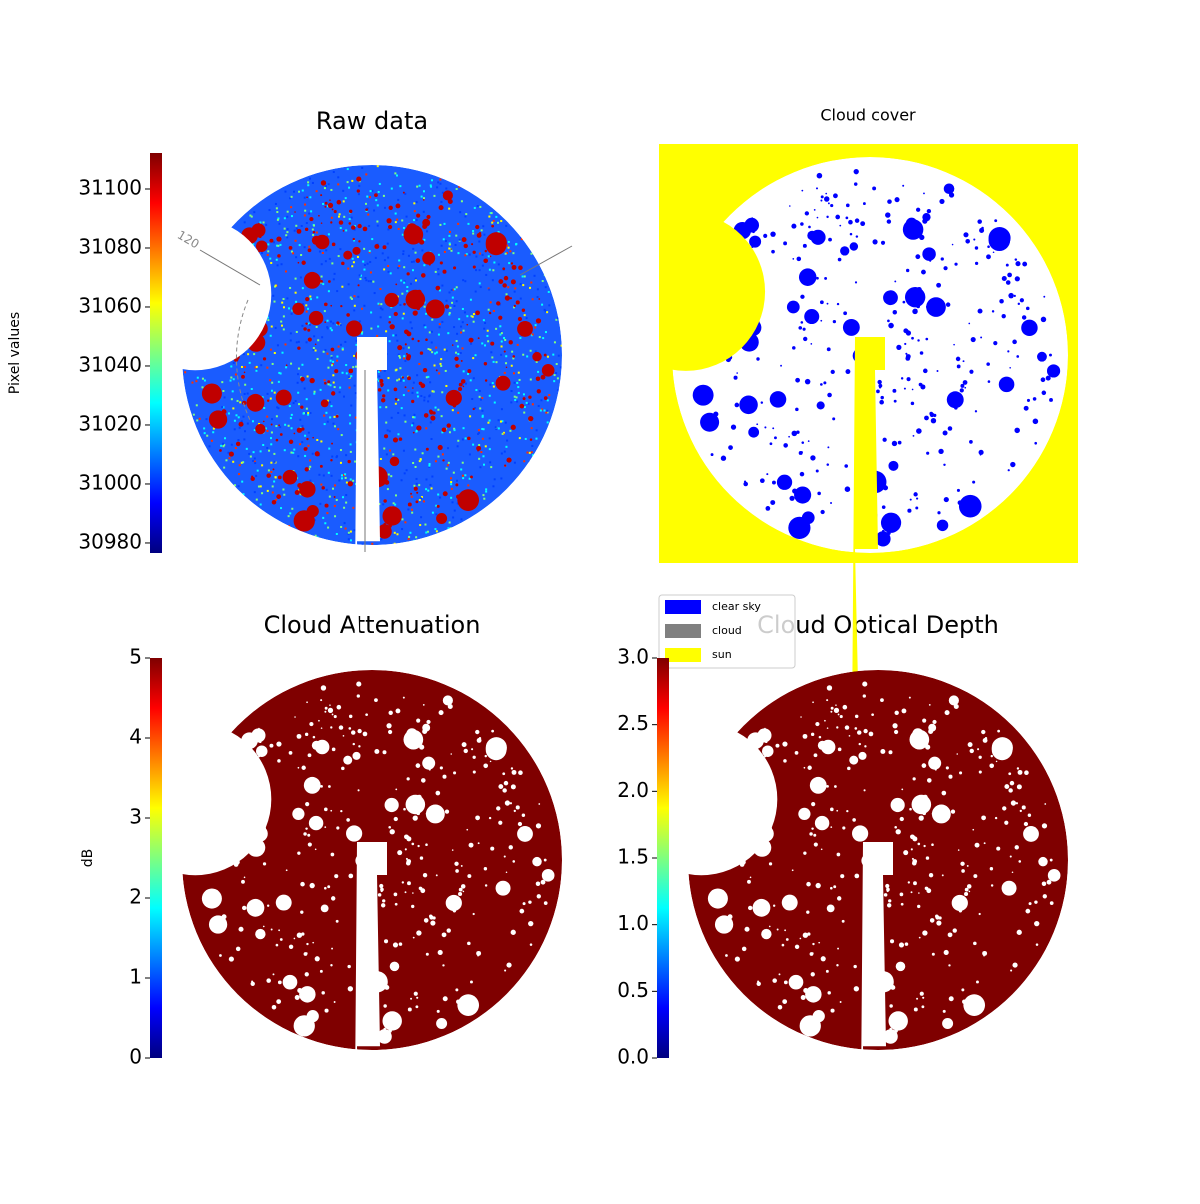 The image size is (1200, 1204). I want to click on colorbar-tick-label: 0.0, so click(633, 1057).